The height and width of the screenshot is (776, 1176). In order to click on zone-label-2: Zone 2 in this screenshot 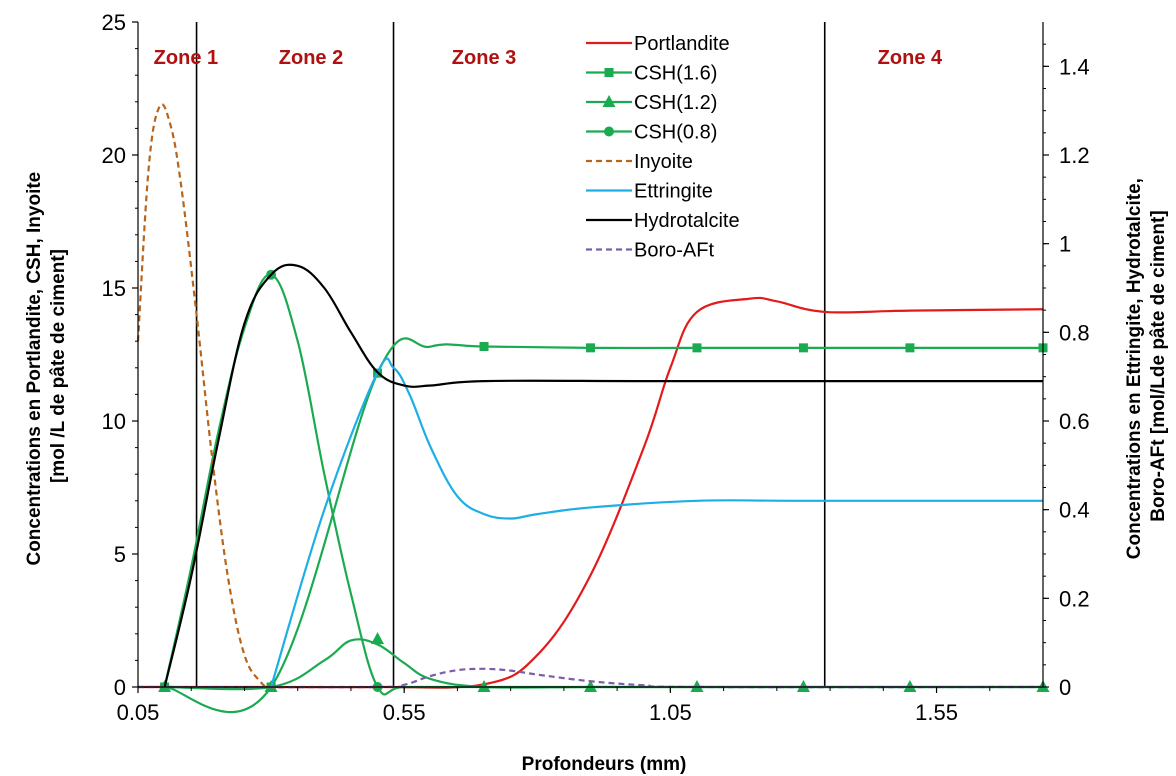, I will do `click(311, 58)`.